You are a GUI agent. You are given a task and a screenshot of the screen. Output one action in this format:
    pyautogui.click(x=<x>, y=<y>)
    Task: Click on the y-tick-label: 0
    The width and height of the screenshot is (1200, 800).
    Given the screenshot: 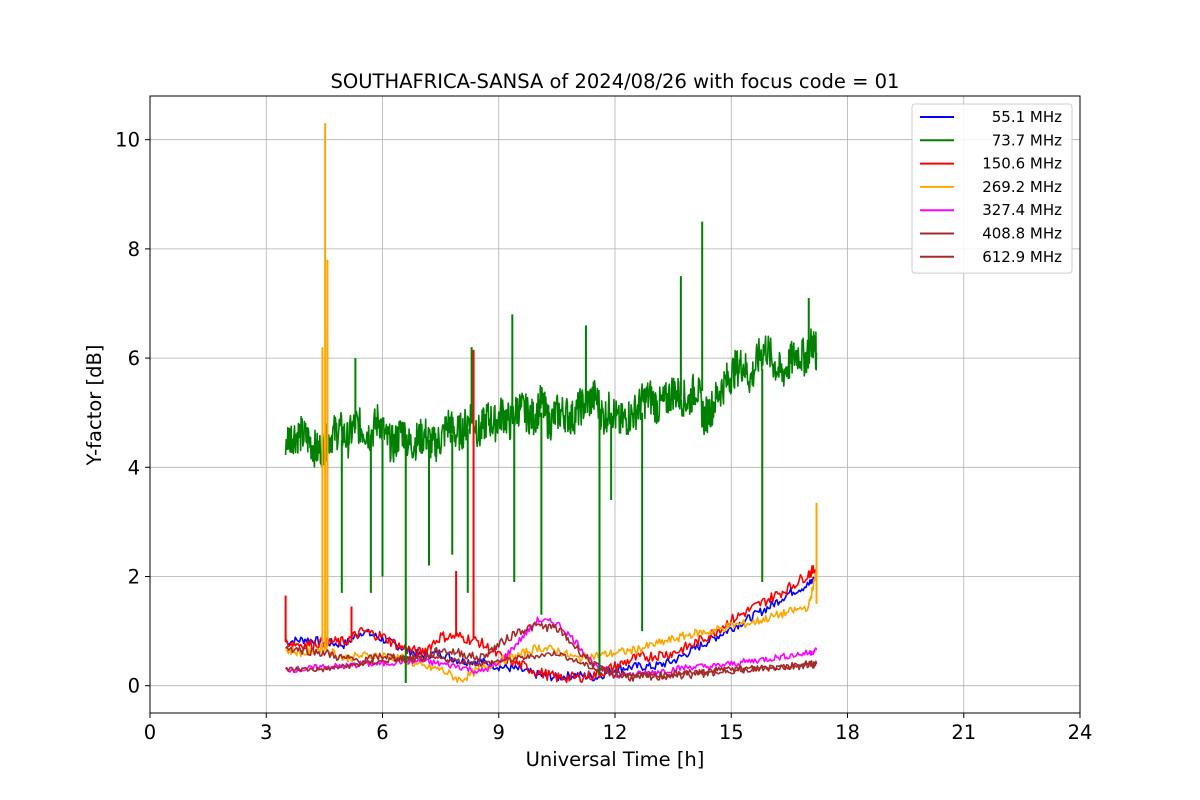 What is the action you would take?
    pyautogui.click(x=134, y=686)
    